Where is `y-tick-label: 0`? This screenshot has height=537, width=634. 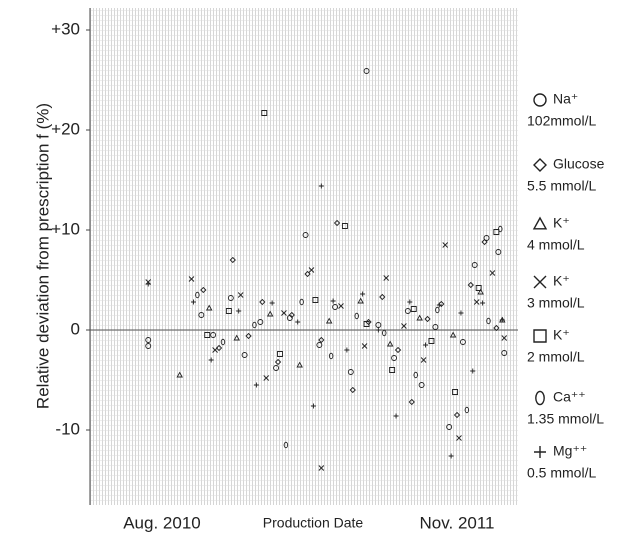
y-tick-label: 0 is located at coordinates (75, 328).